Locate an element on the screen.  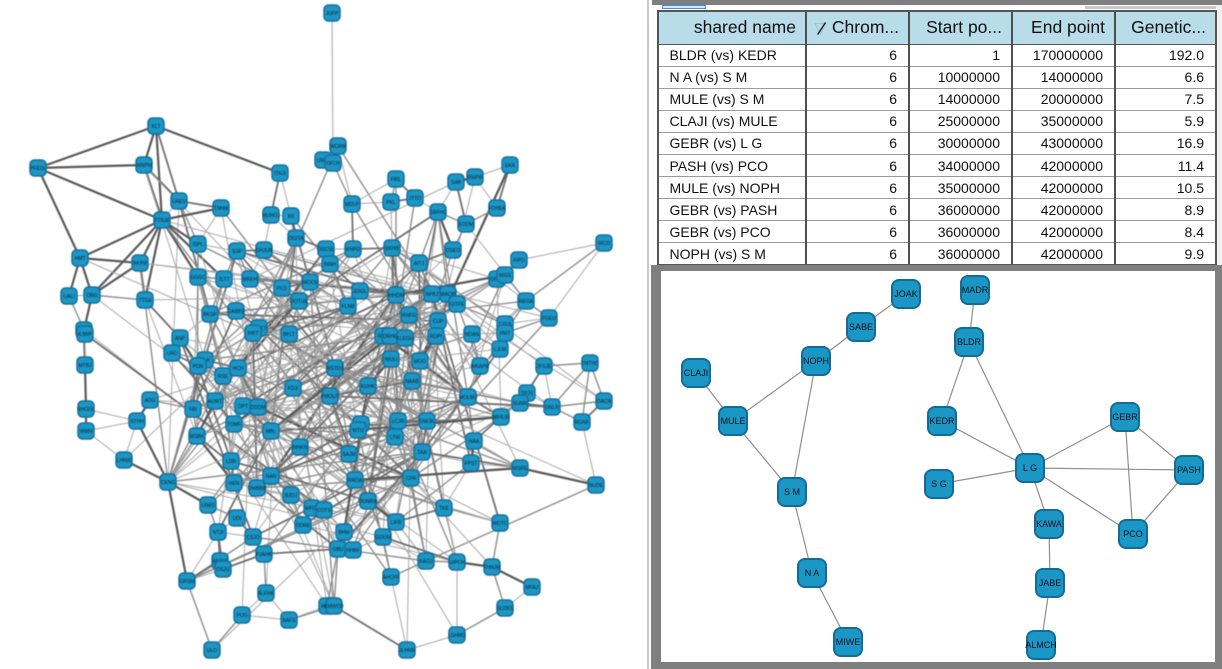
svg-text: LSHMG is located at coordinates (457, 636).